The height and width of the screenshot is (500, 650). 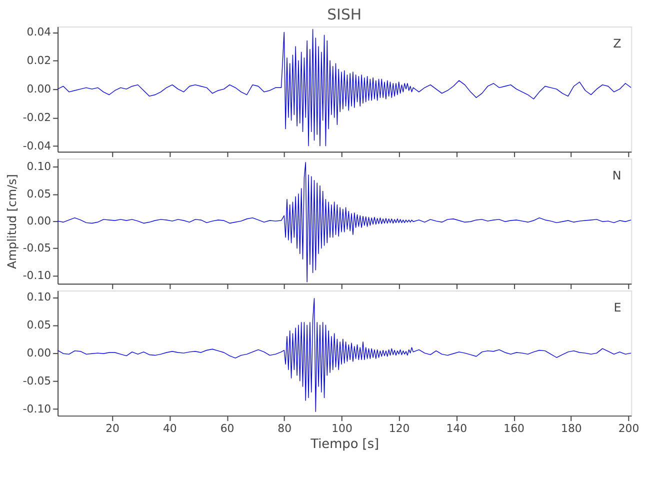 What do you see at coordinates (285, 428) in the screenshot?
I see `x-tick-label: 80` at bounding box center [285, 428].